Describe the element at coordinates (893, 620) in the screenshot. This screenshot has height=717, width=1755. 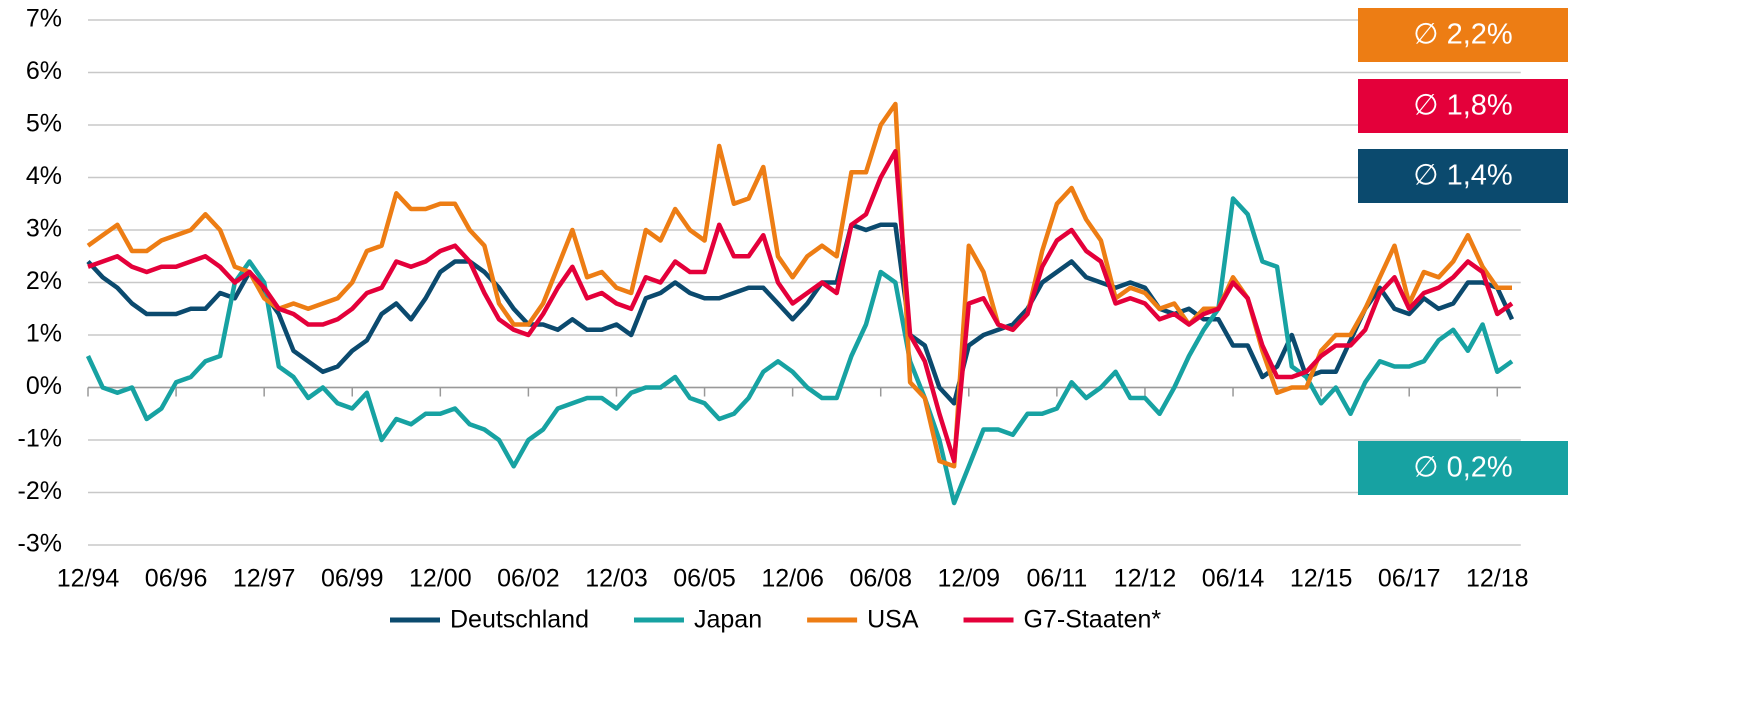
I see `legend-label: USA` at that location.